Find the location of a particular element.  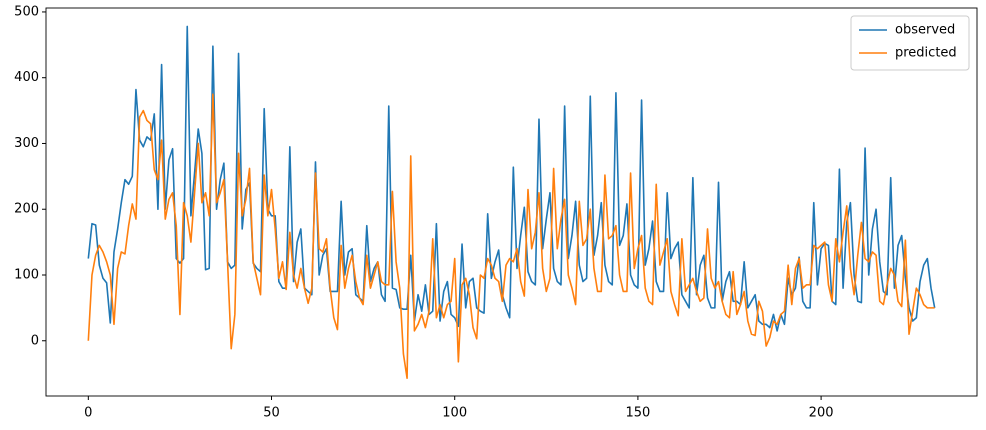

x-tick-label: 0 is located at coordinates (88, 413).